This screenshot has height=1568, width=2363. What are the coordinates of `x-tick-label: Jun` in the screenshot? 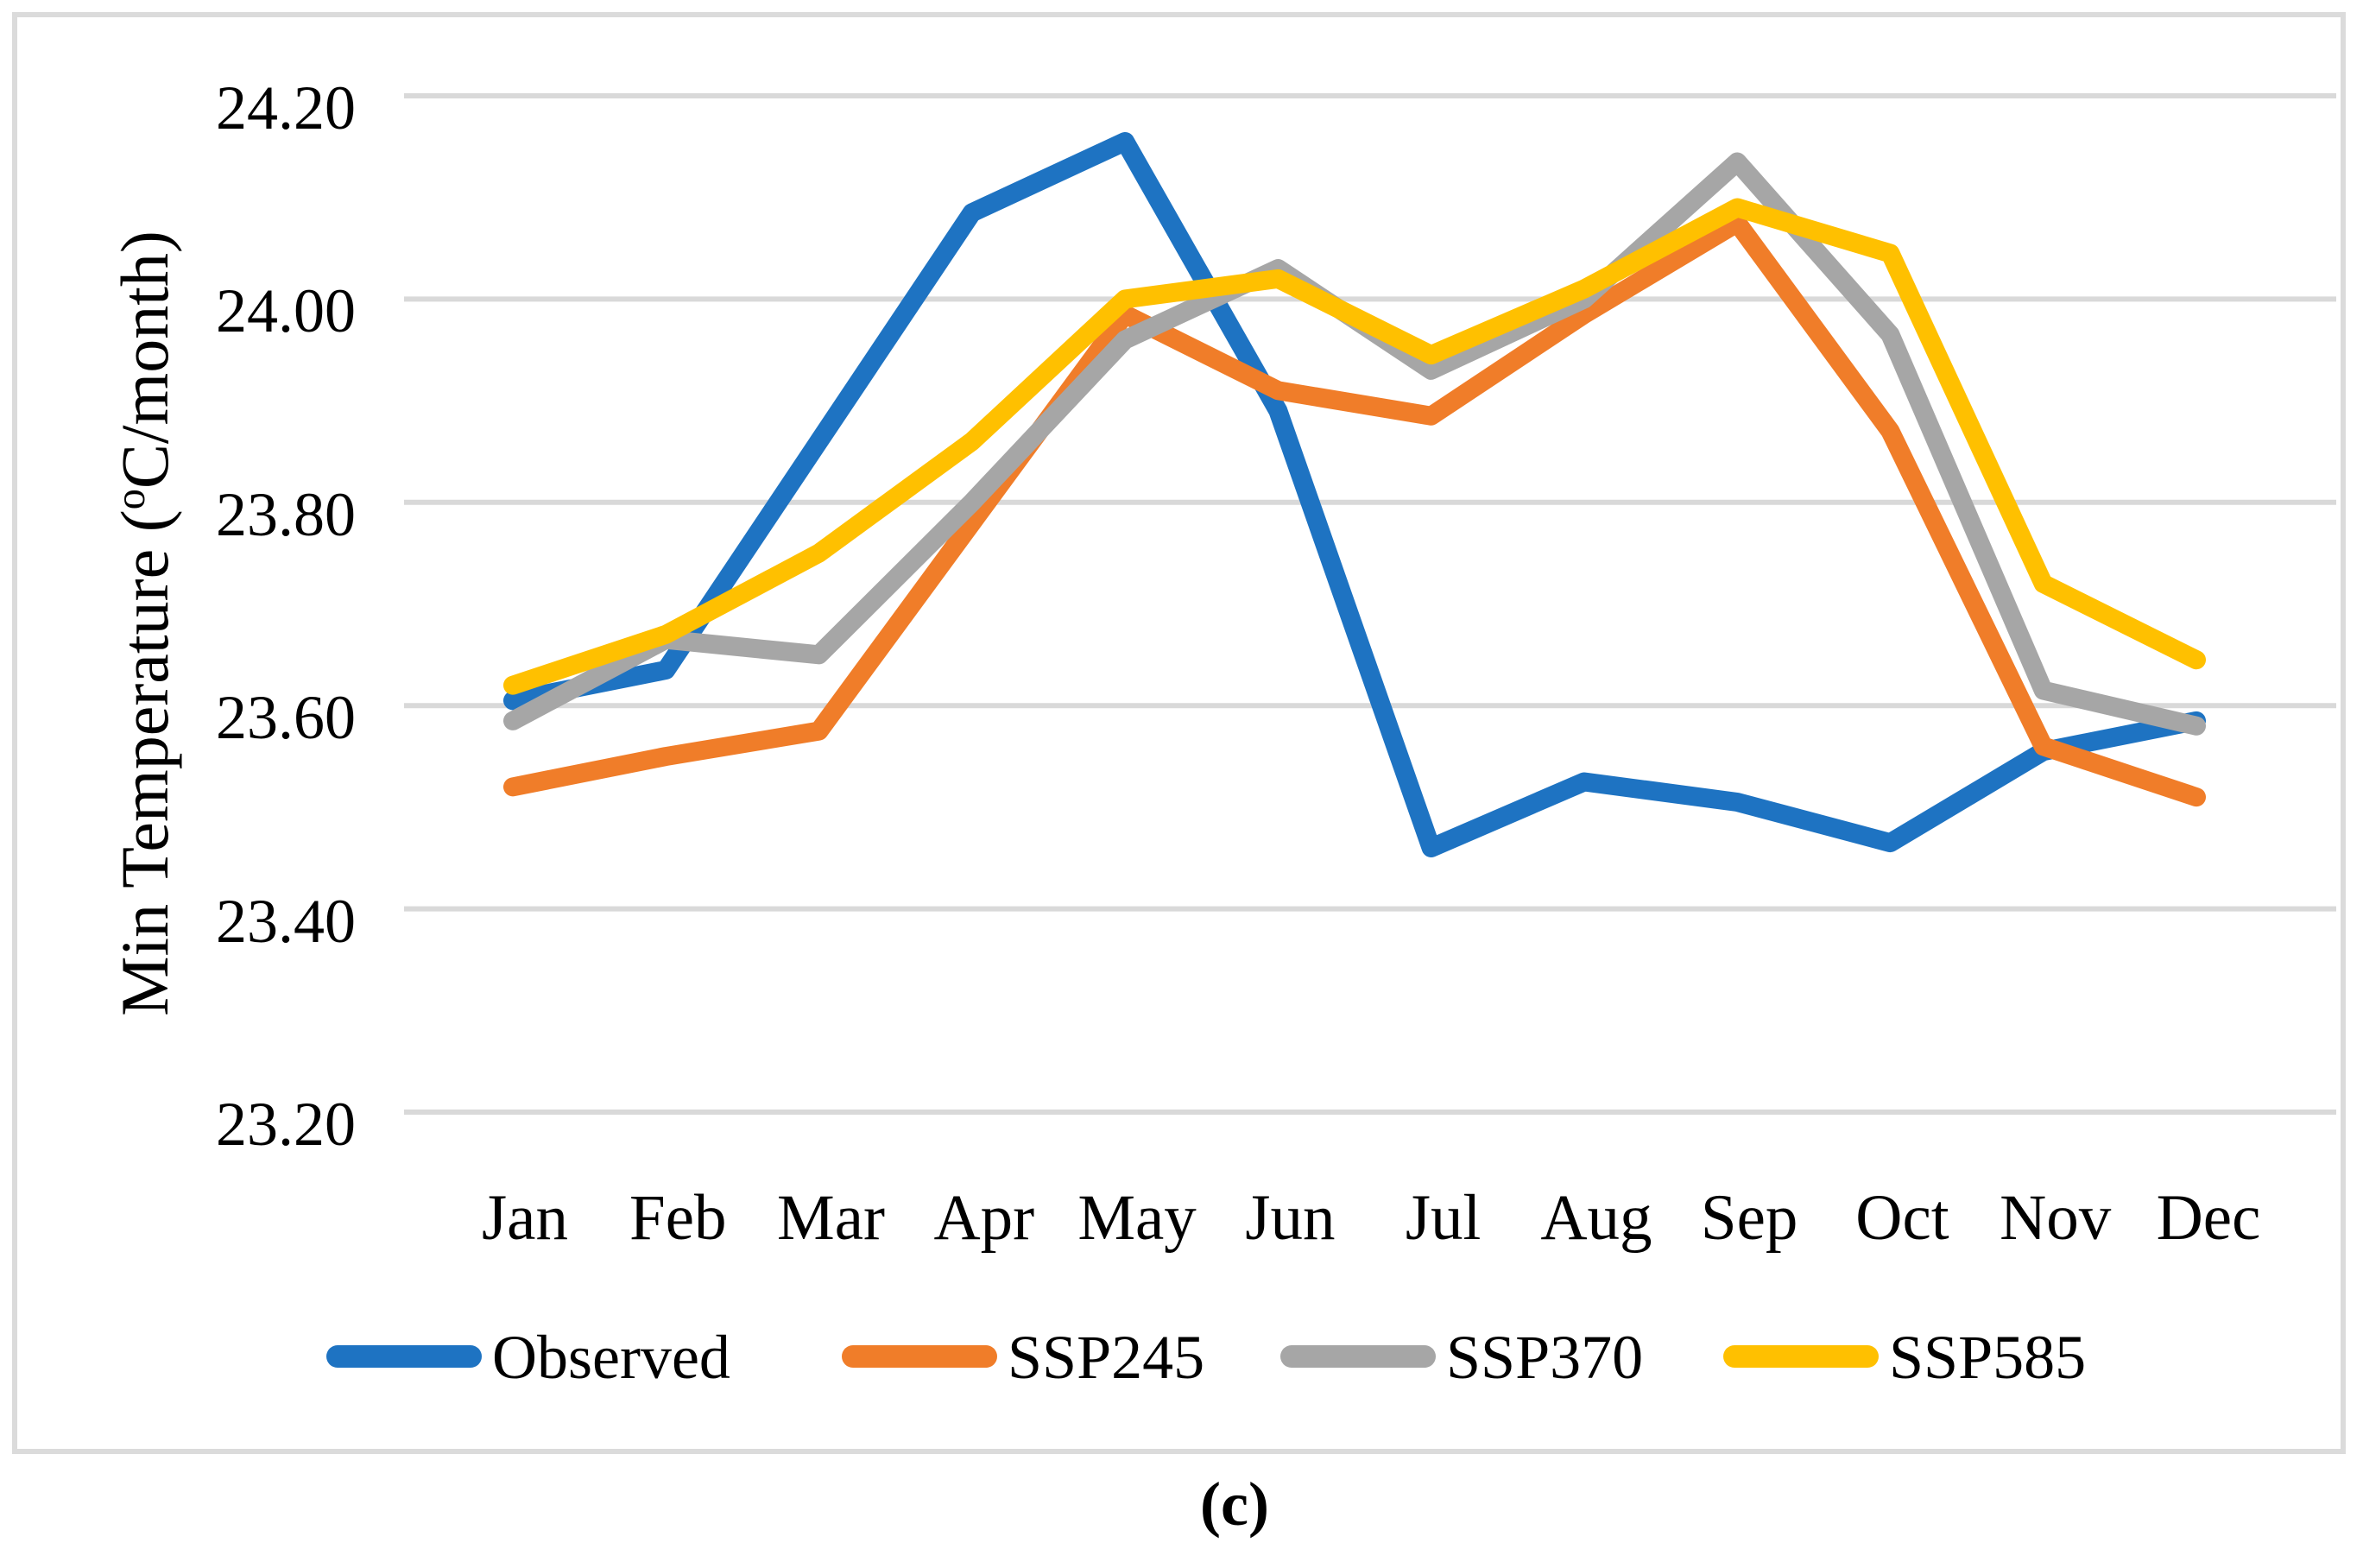 It's located at (1290, 1218).